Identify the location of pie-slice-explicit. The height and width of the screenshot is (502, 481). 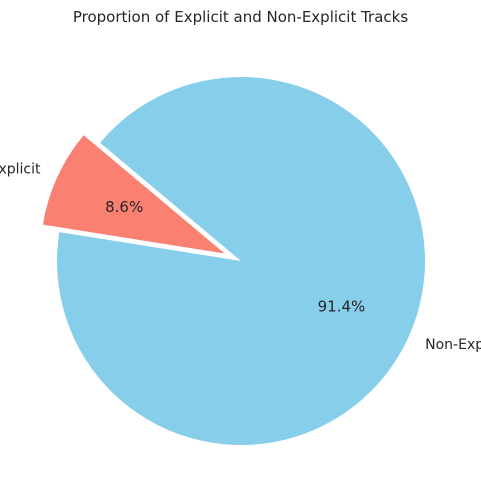
(133, 194).